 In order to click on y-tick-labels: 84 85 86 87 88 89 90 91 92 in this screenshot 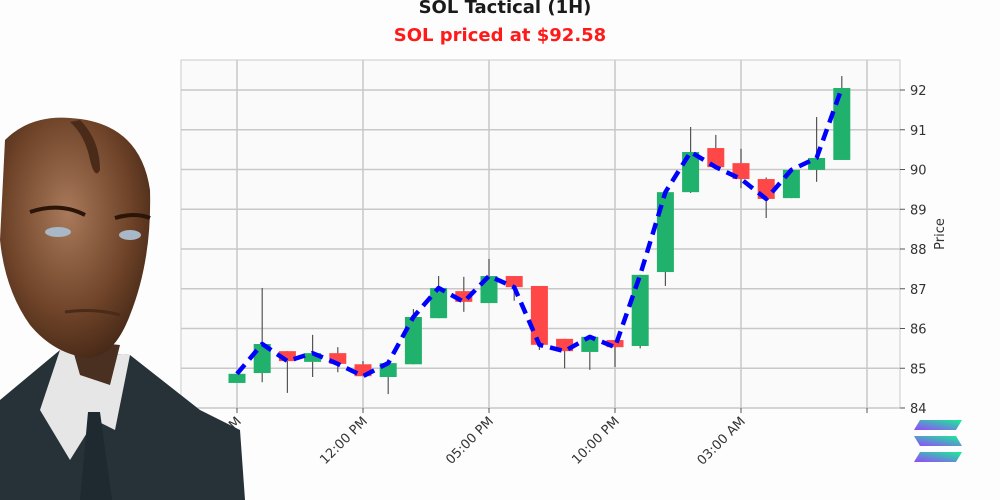, I will do `click(913, 250)`.